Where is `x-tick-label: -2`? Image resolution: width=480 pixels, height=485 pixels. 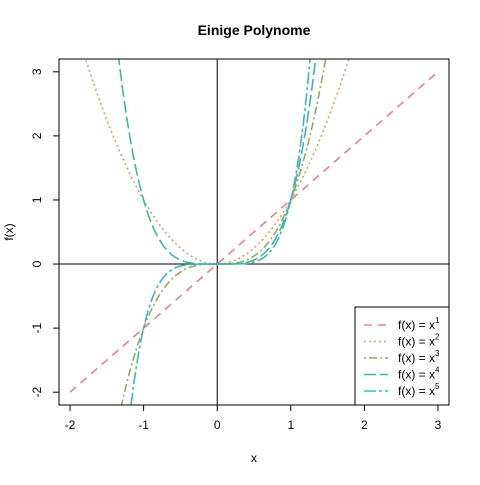
x-tick-label: -2 is located at coordinates (70, 425).